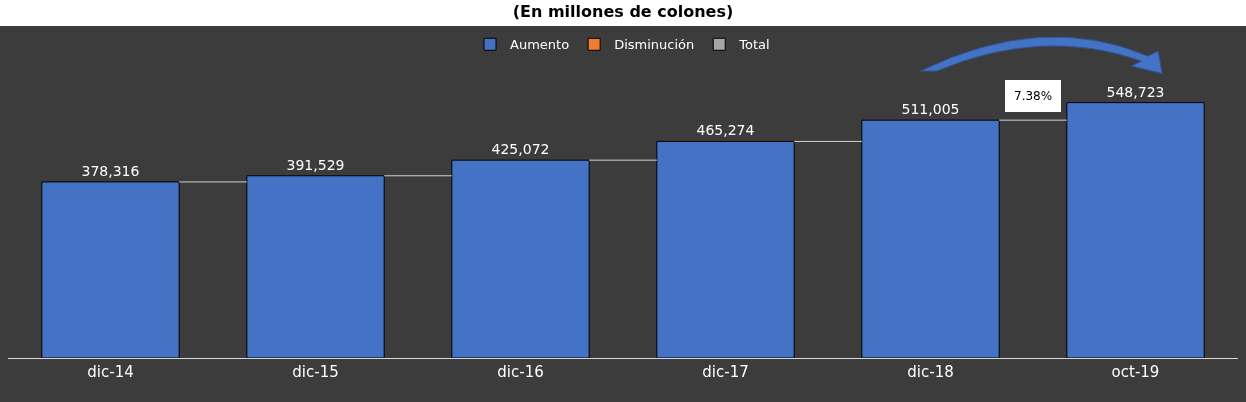 The height and width of the screenshot is (402, 1246). What do you see at coordinates (110, 170) in the screenshot?
I see `data-label: 378,316` at bounding box center [110, 170].